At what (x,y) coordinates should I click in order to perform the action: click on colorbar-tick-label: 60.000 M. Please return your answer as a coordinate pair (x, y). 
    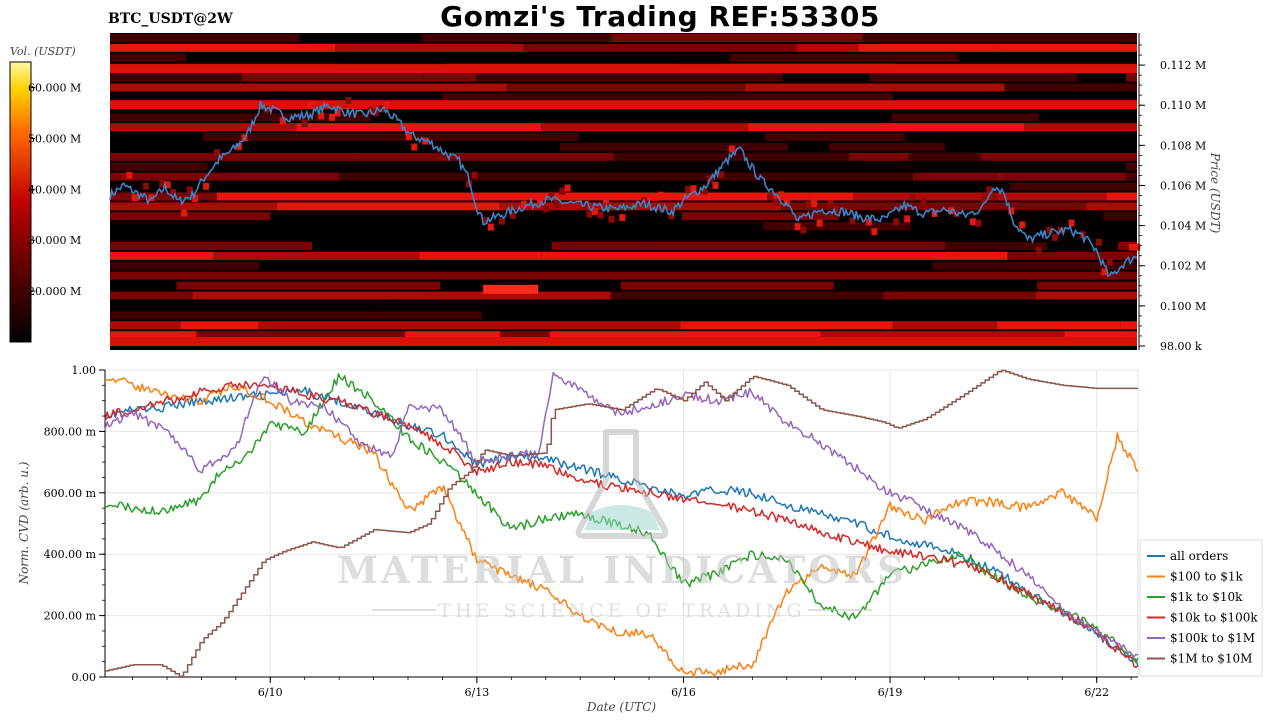
    Looking at the image, I should click on (54, 87).